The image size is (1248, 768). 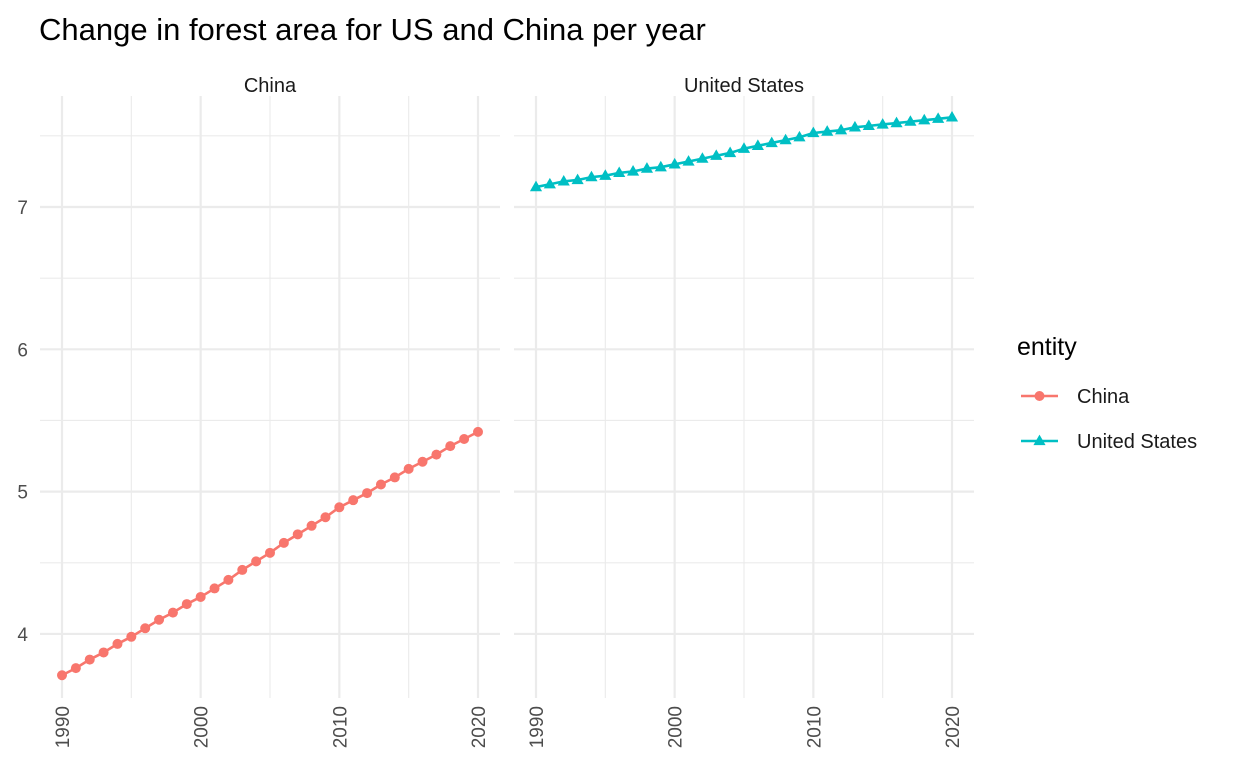 What do you see at coordinates (22, 208) in the screenshot?
I see `y-tick-label: 7` at bounding box center [22, 208].